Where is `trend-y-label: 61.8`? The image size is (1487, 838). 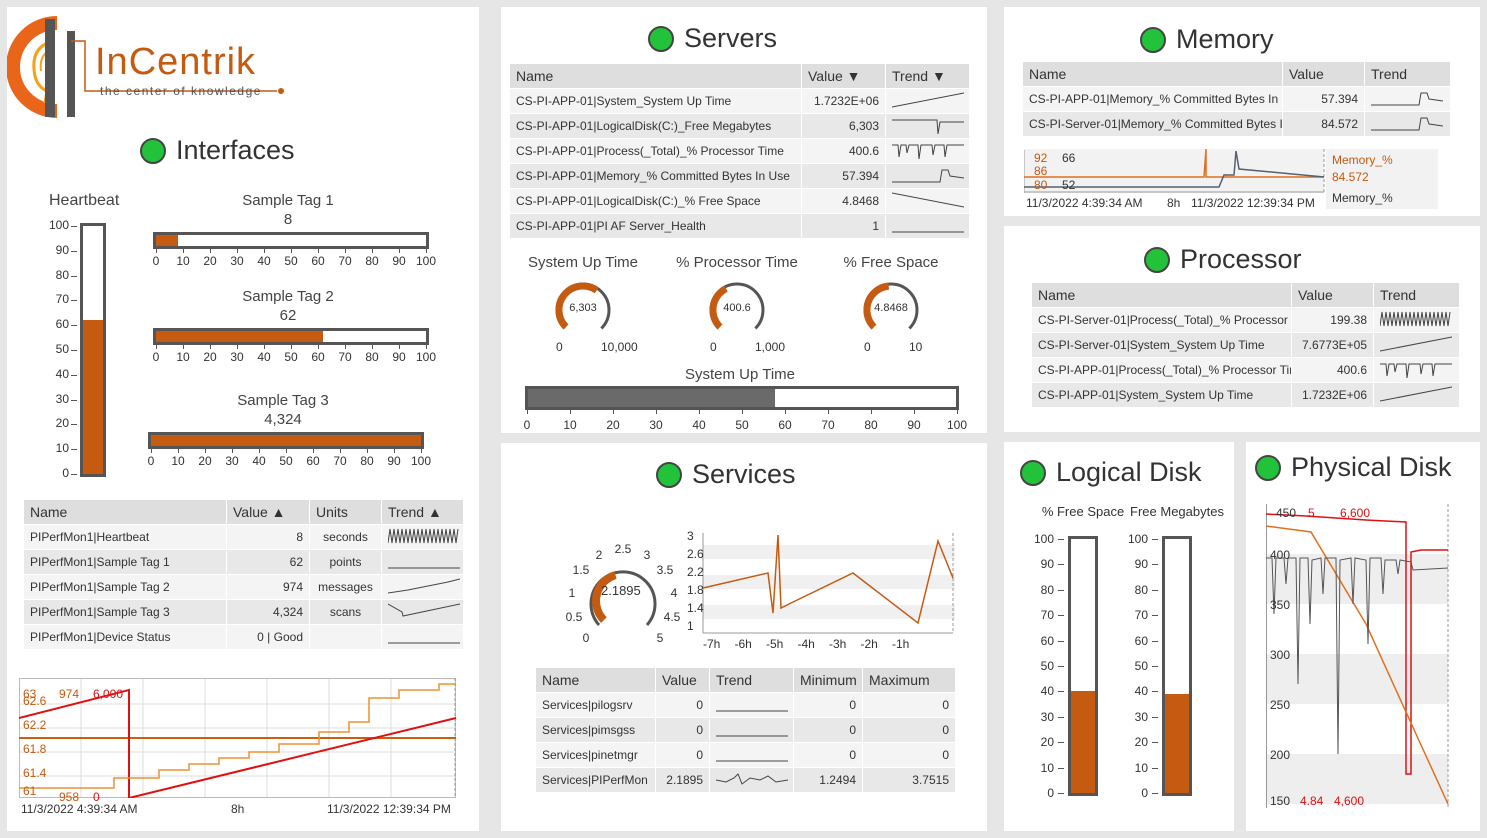
trend-y-label: 61.8 is located at coordinates (35, 749).